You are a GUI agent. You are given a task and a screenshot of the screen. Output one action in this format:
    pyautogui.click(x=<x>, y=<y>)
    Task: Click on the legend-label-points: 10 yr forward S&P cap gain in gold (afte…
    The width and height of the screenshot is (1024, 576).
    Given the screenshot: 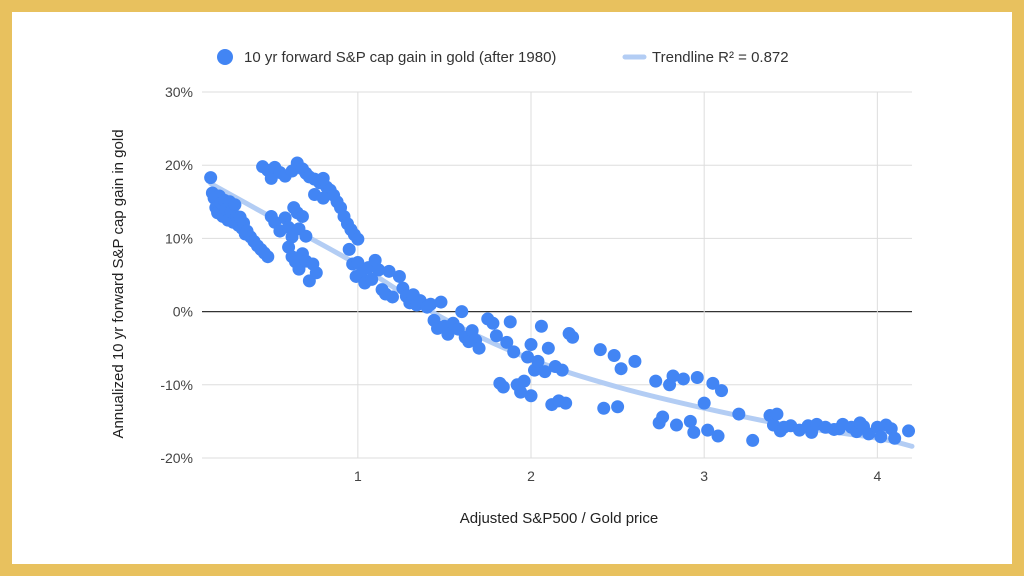 What is the action you would take?
    pyautogui.click(x=400, y=57)
    